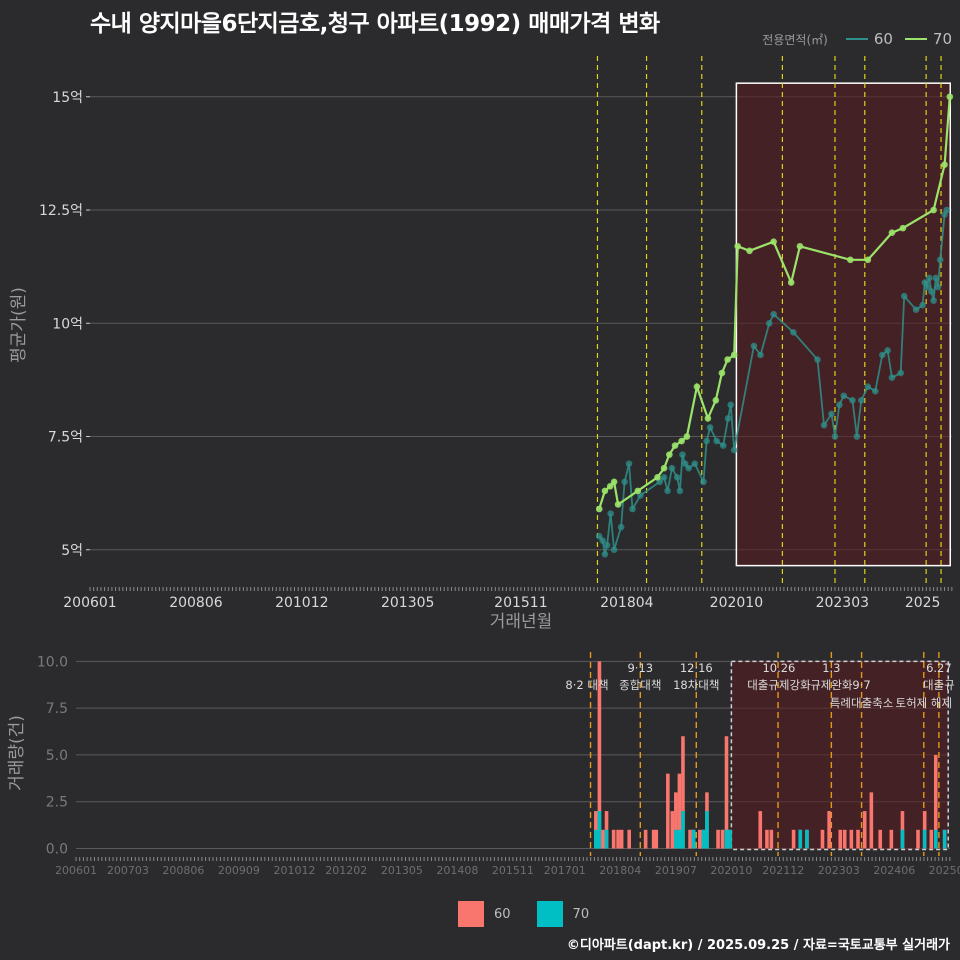 This screenshot has width=960, height=960. What do you see at coordinates (183, 870) in the screenshot?
I see `volume-xtick-label: 200806` at bounding box center [183, 870].